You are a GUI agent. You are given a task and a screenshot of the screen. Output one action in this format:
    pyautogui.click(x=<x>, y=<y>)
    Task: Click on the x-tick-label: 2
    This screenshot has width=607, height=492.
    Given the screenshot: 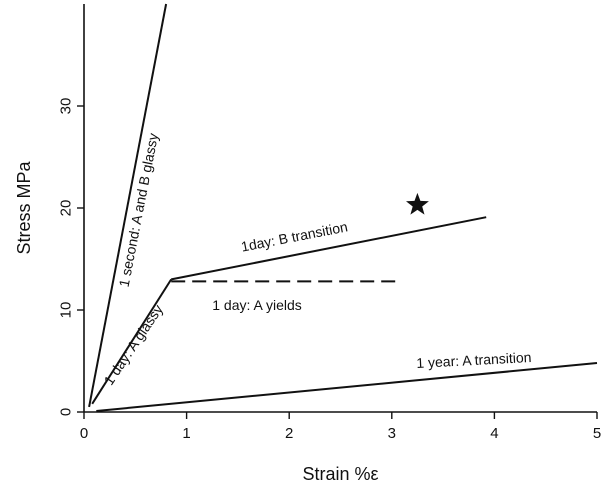 What is the action you would take?
    pyautogui.click(x=289, y=433)
    